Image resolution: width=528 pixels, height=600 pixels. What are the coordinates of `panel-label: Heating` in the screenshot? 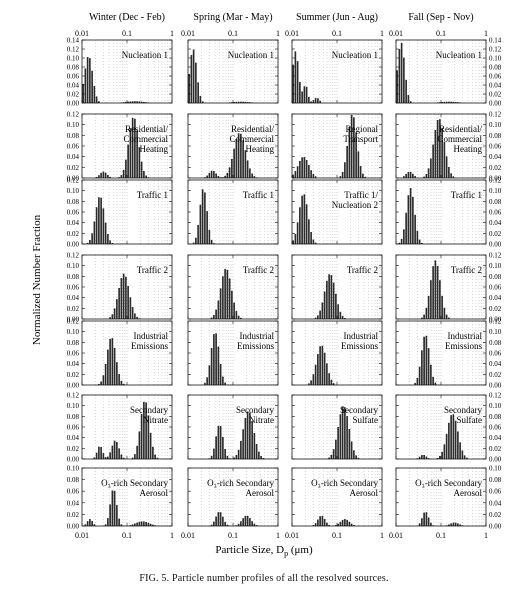 It's located at (154, 149).